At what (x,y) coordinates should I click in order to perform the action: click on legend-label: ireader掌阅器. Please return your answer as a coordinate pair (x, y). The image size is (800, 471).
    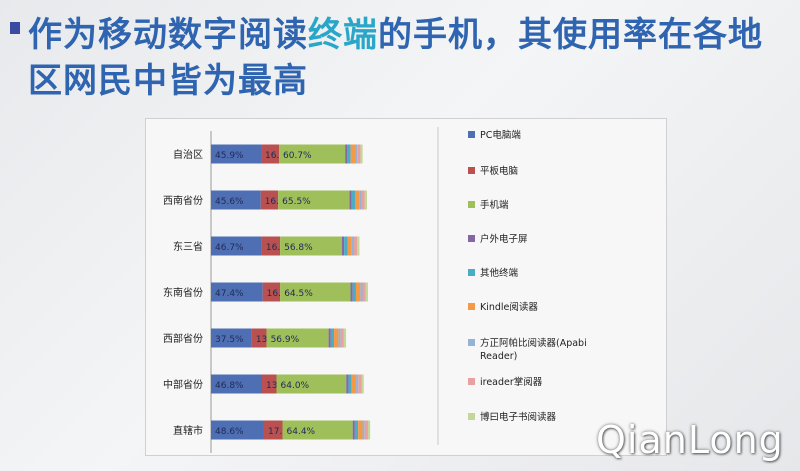
    Looking at the image, I should click on (511, 382).